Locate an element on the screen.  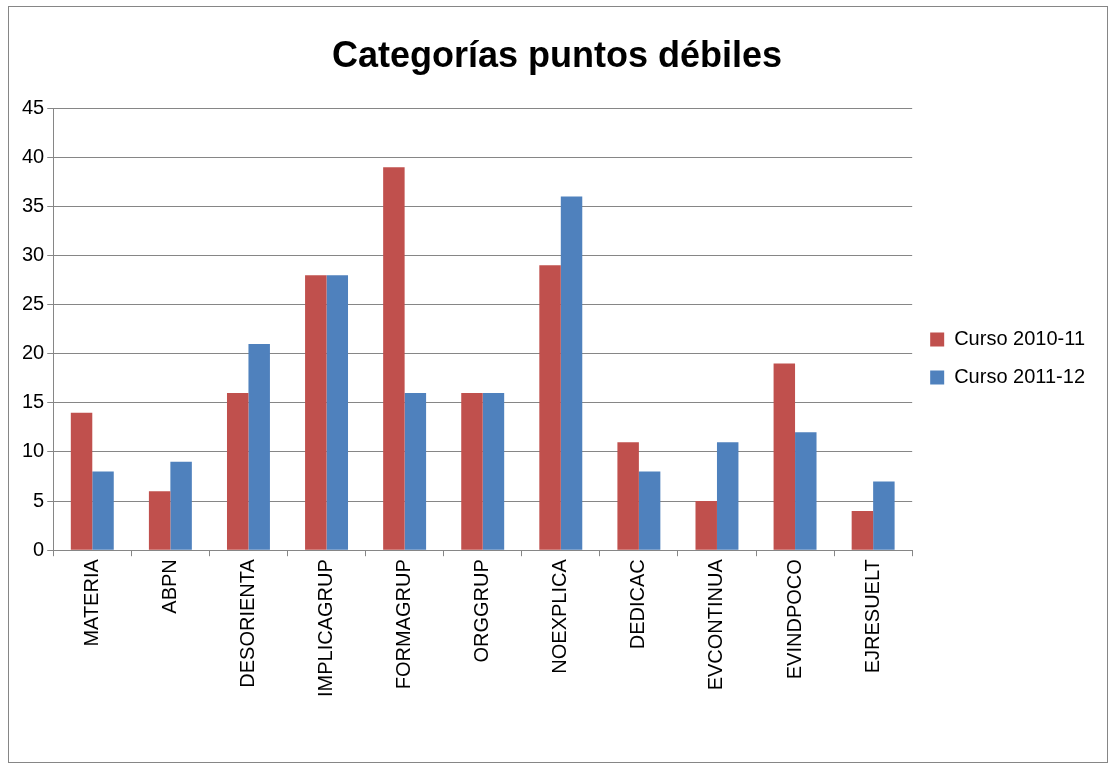
y-tick-label: 40 is located at coordinates (33, 155).